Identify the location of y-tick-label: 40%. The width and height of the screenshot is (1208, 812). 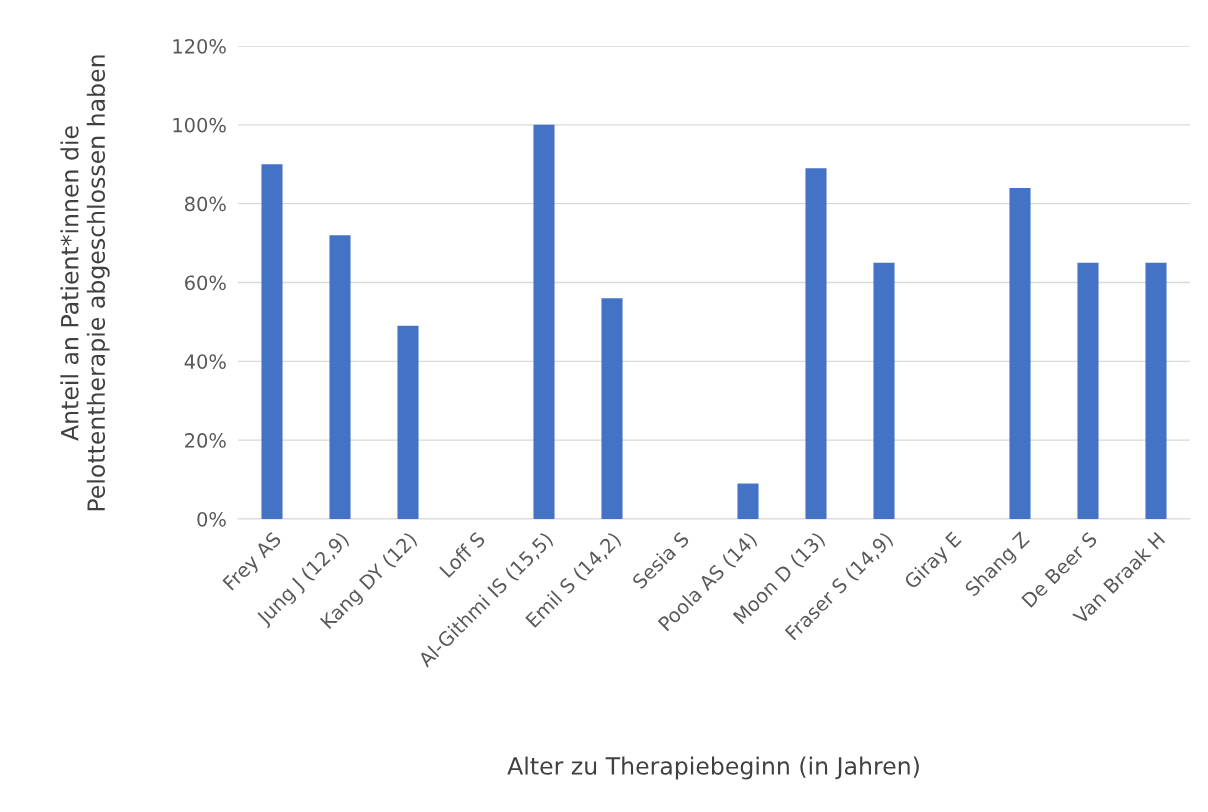
(205, 361).